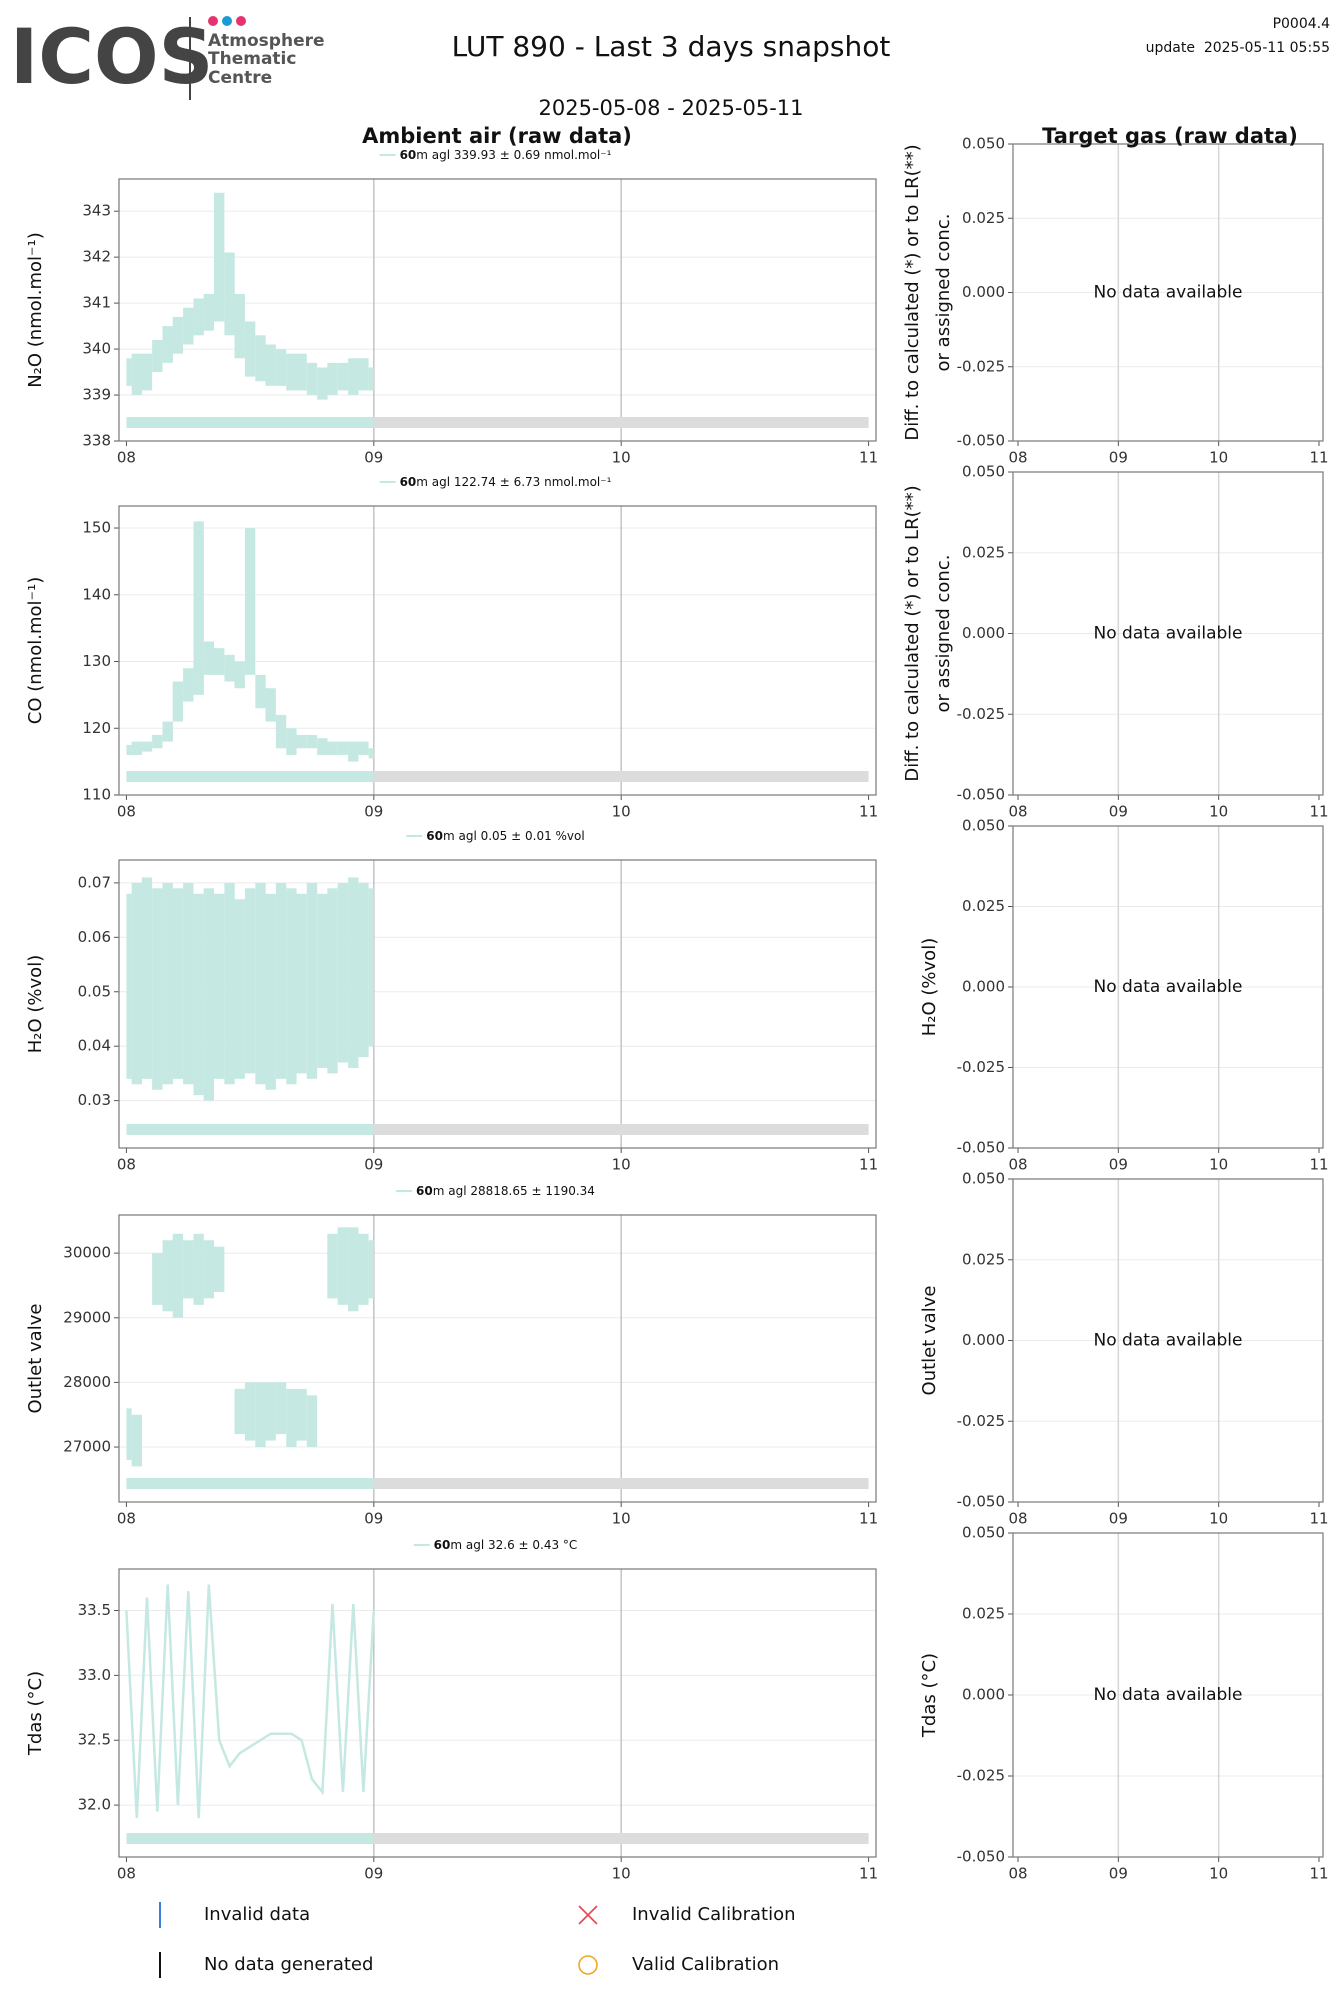 The width and height of the screenshot is (1340, 2000). I want to click on panel-title: Target gas (raw data), so click(1170, 136).